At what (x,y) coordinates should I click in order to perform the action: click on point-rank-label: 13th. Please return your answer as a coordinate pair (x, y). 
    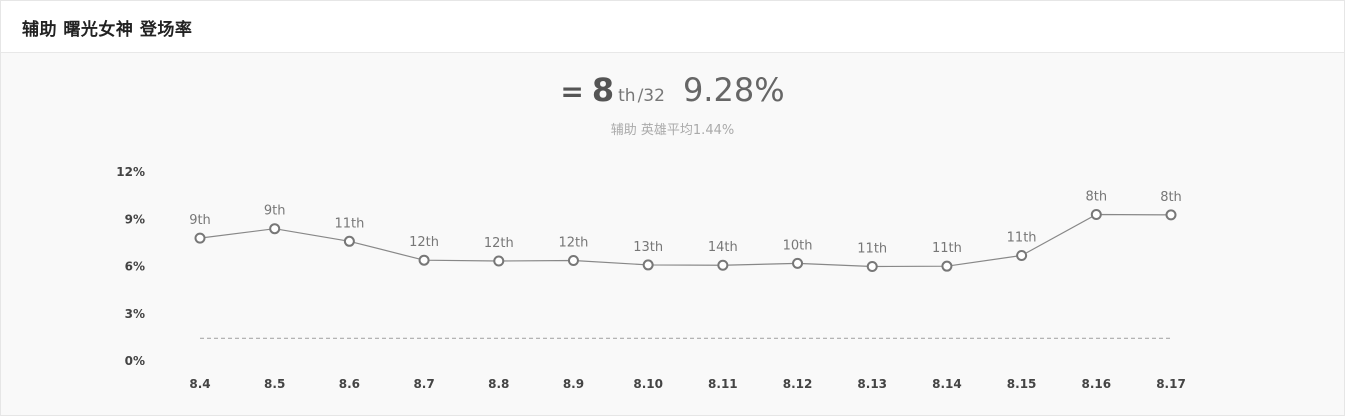
    Looking at the image, I should click on (648, 247).